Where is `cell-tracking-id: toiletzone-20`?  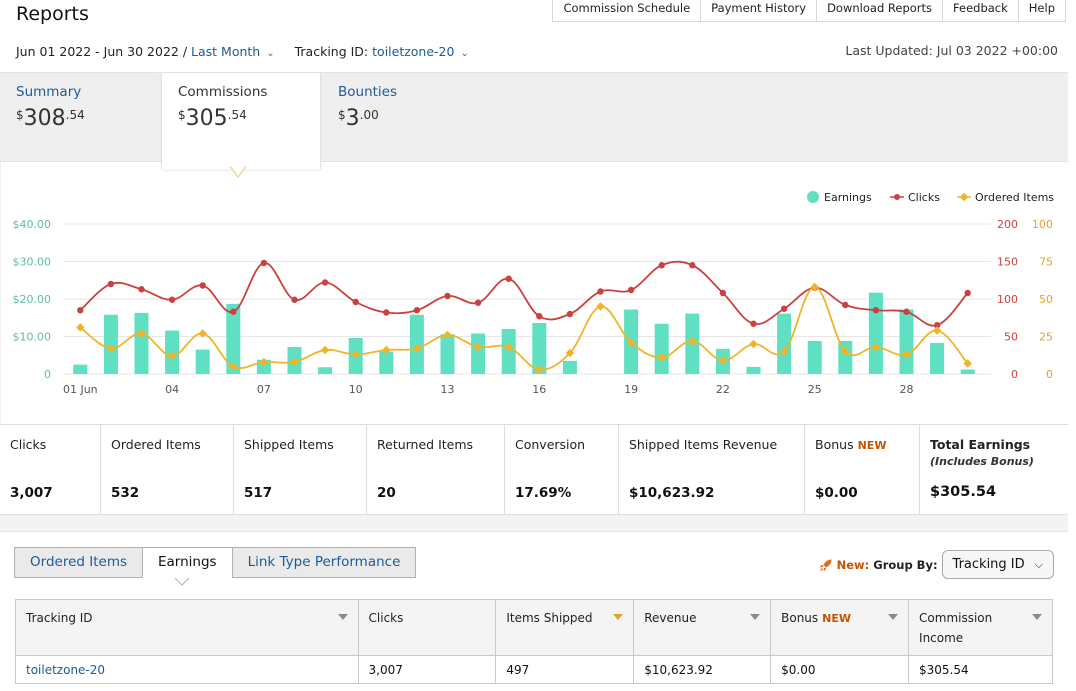
cell-tracking-id: toiletzone-20 is located at coordinates (187, 669).